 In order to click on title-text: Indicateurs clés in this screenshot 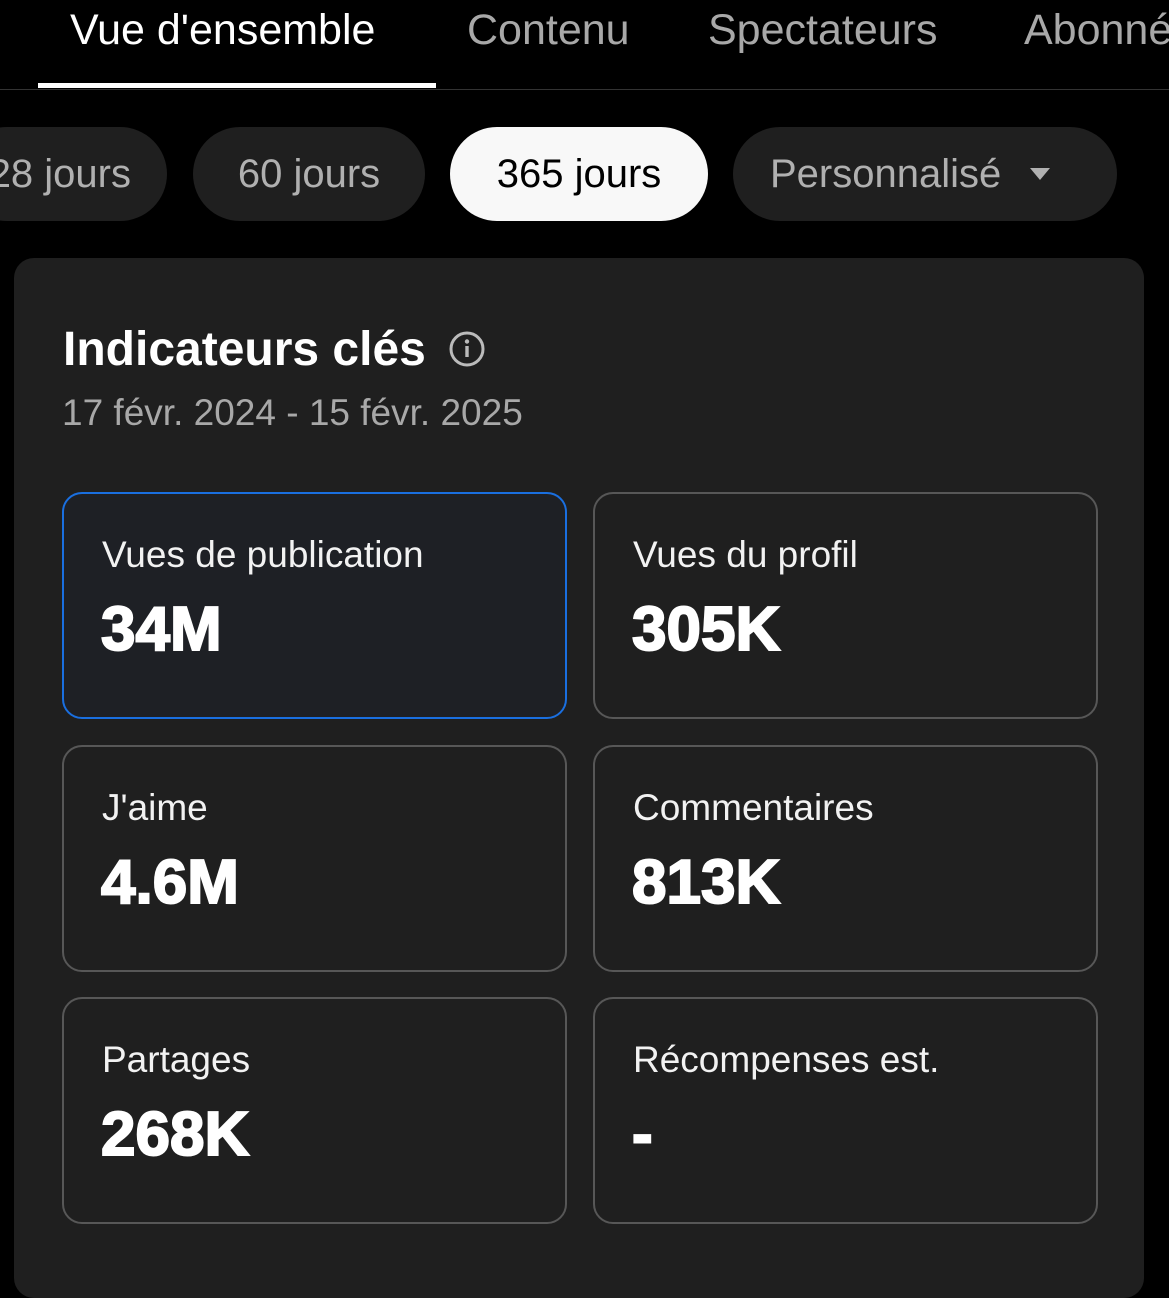, I will do `click(244, 349)`.